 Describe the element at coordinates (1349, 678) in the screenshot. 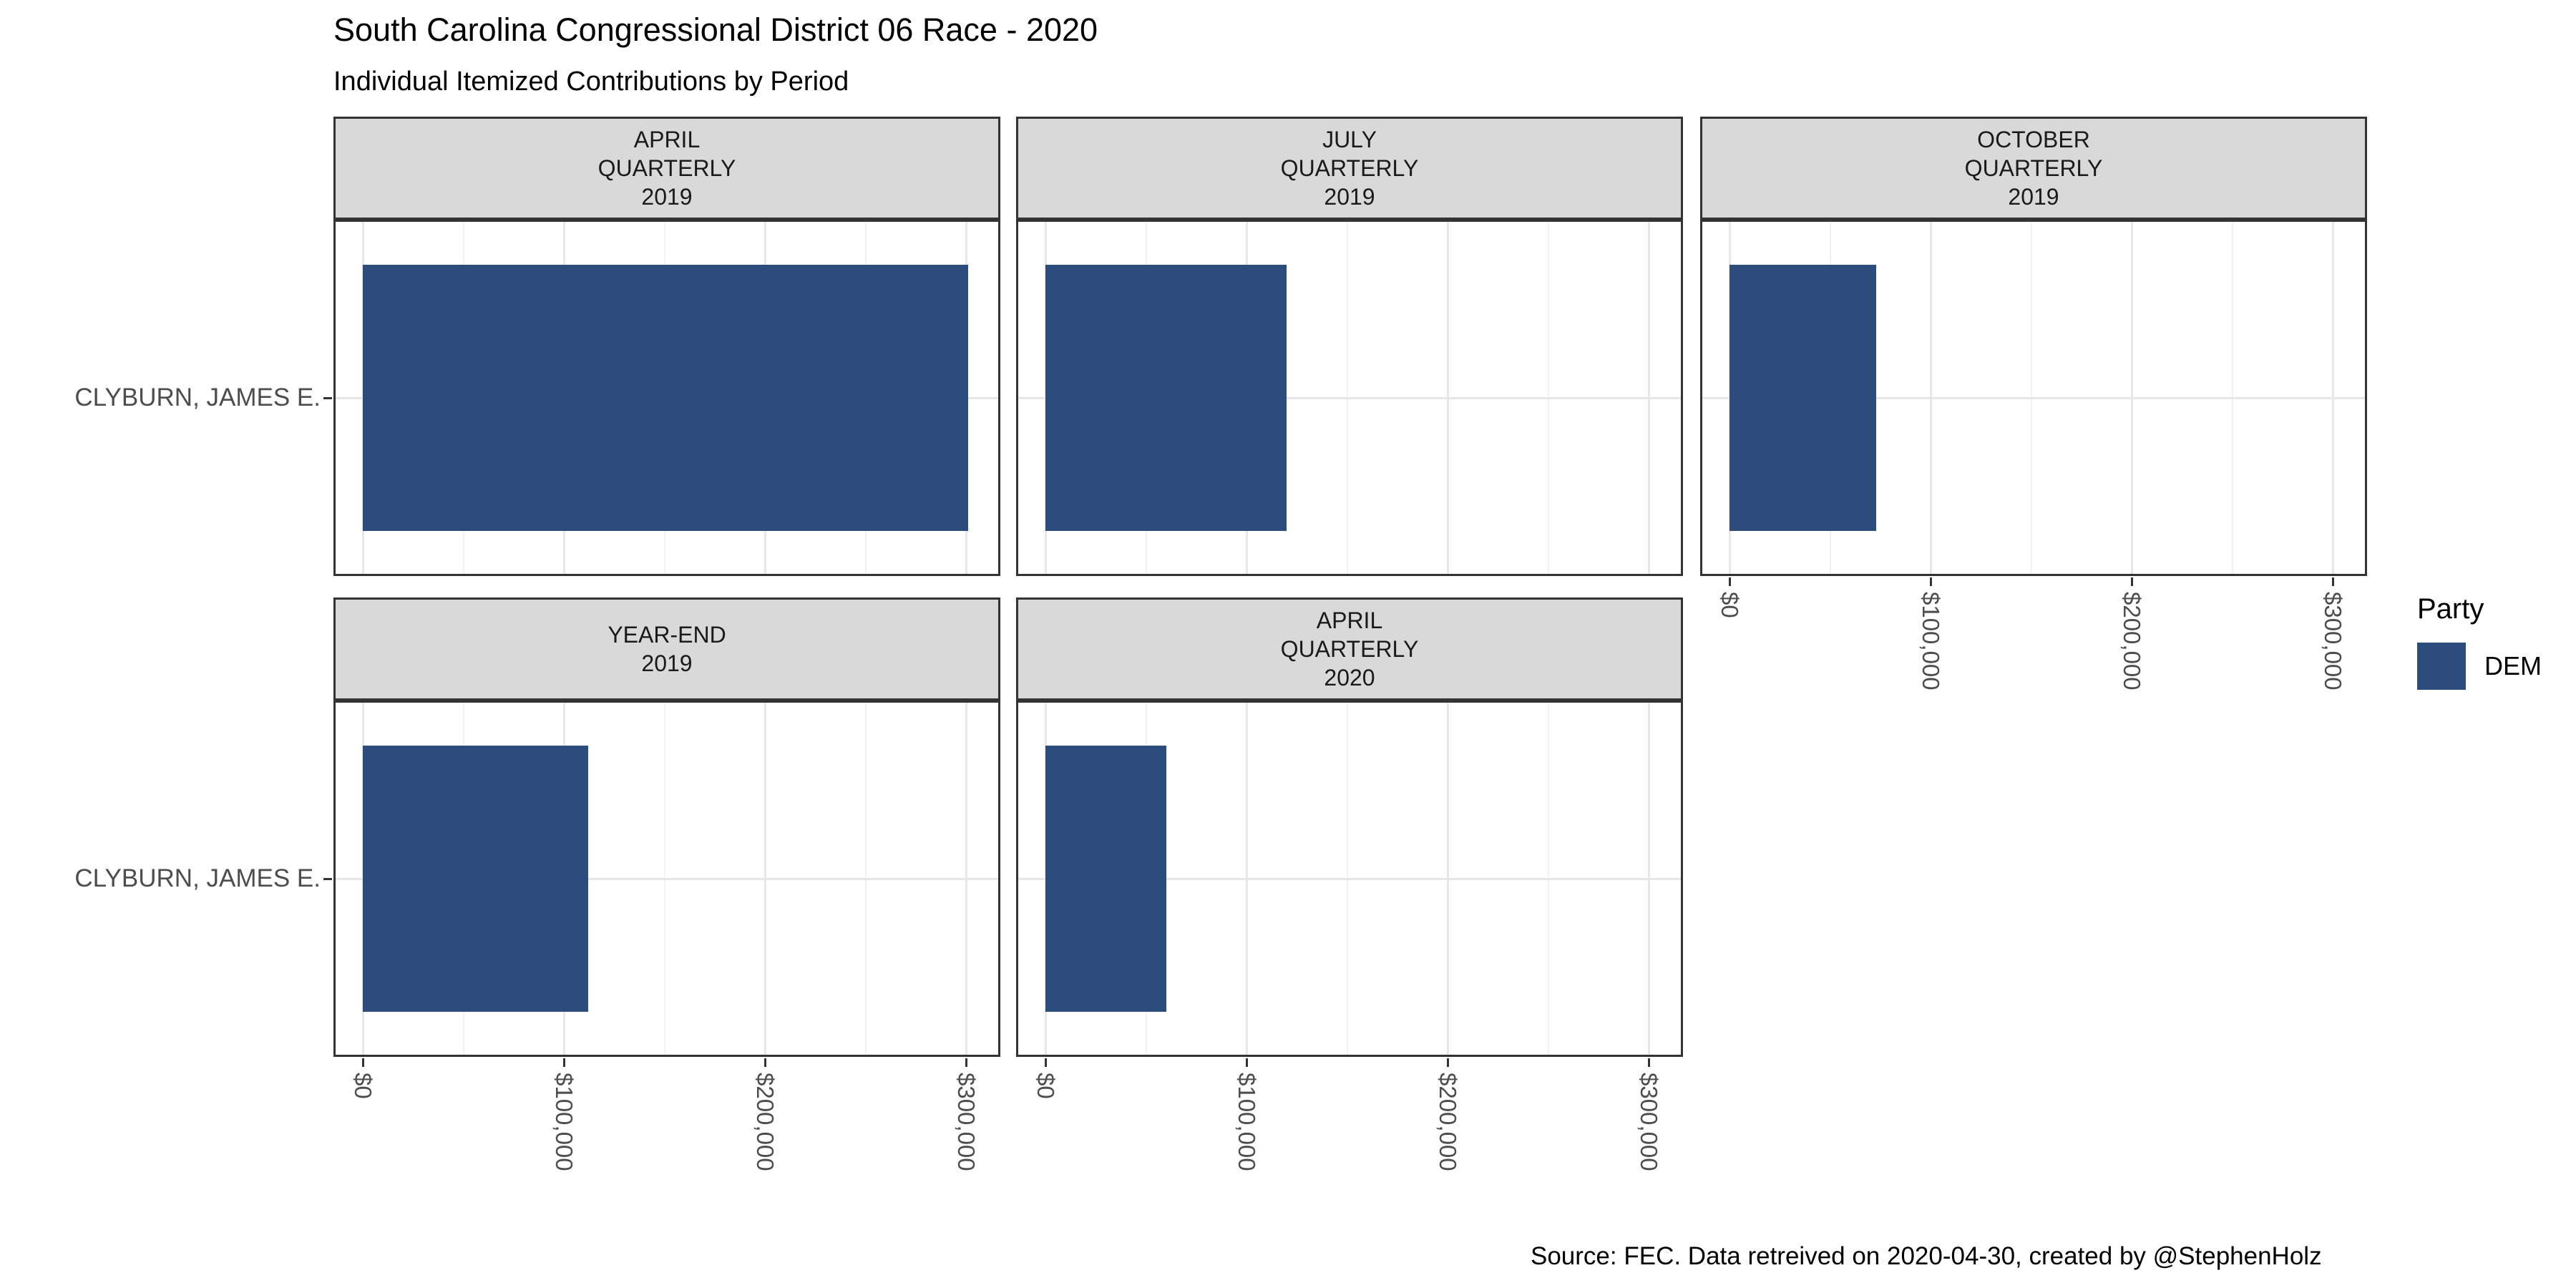

I see `facet-strip-label: 2020` at that location.